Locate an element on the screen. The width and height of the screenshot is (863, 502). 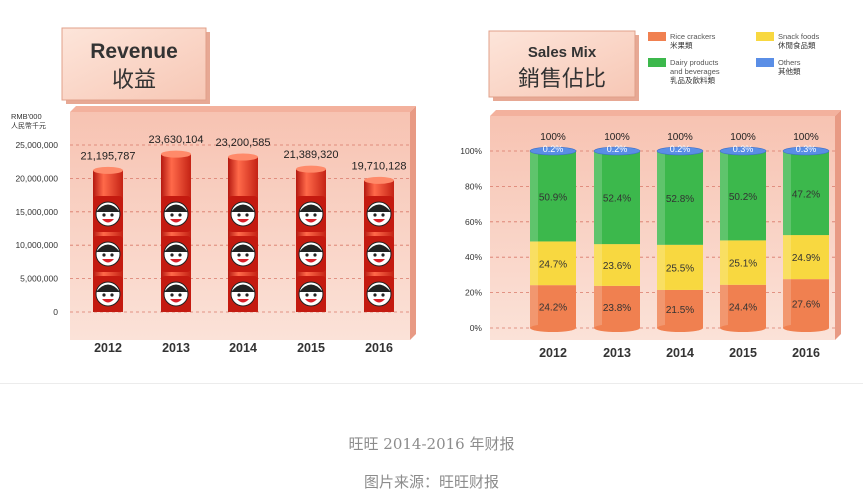
revenue-x-ticks: 2012 2013 2014 2015 2016 is located at coordinates (243, 348).